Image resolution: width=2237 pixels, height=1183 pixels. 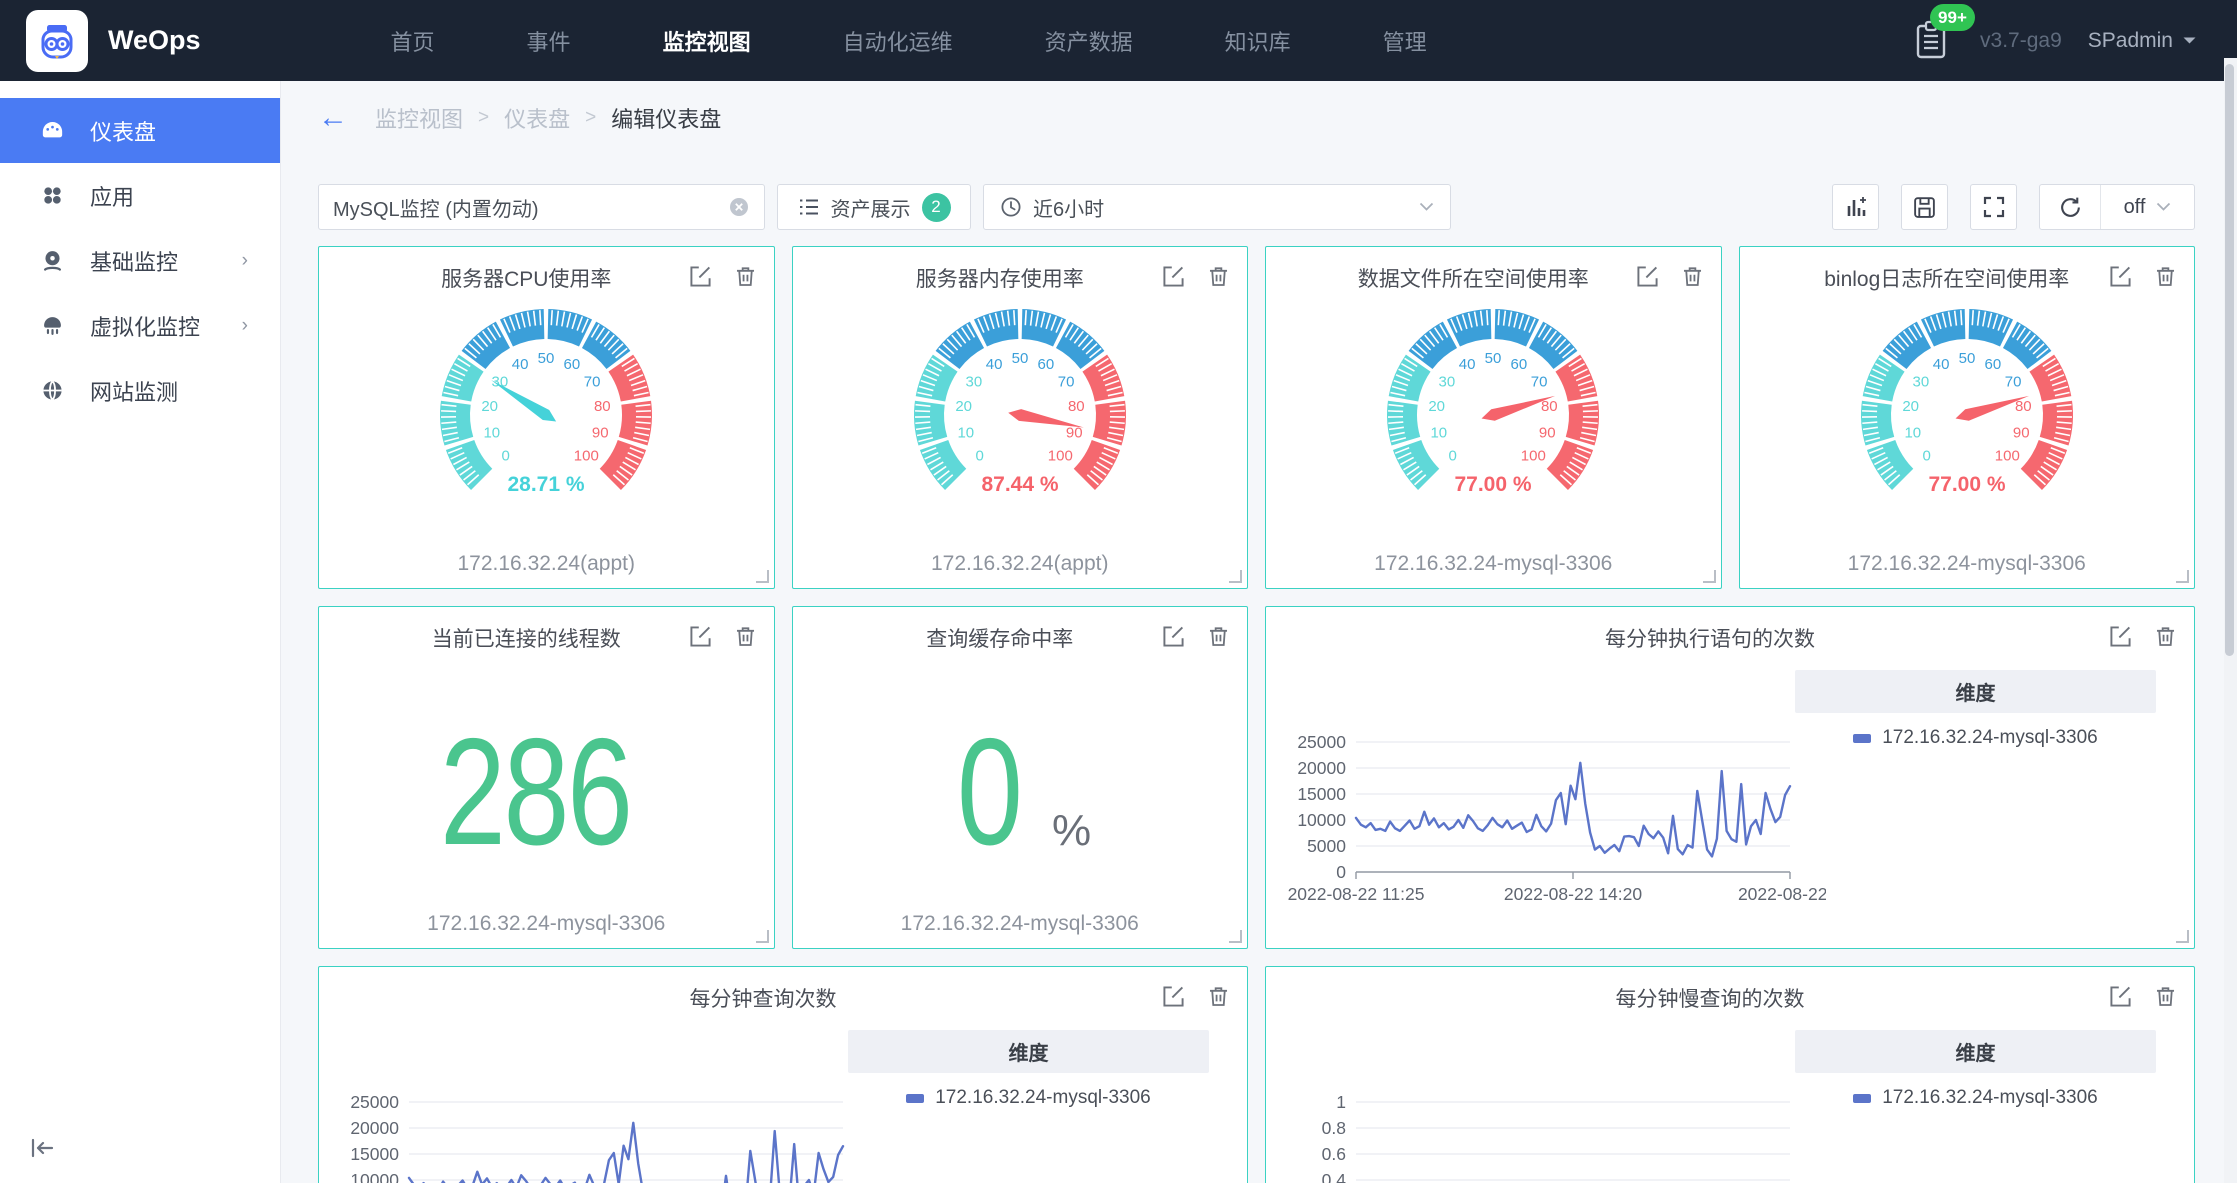 I want to click on dashboard-toolbar: off, so click(x=2002, y=207).